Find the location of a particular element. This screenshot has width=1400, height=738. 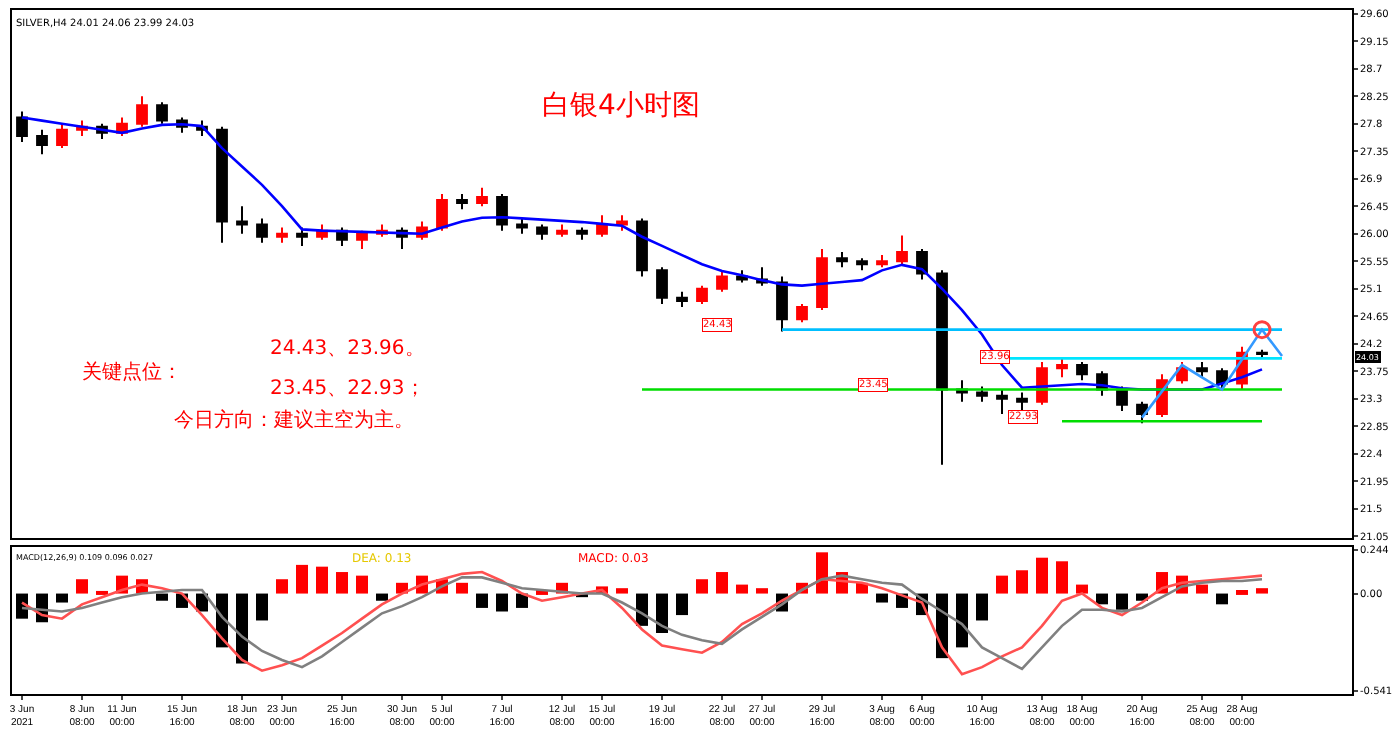

text: 白银4小时图 is located at coordinates (621, 106).